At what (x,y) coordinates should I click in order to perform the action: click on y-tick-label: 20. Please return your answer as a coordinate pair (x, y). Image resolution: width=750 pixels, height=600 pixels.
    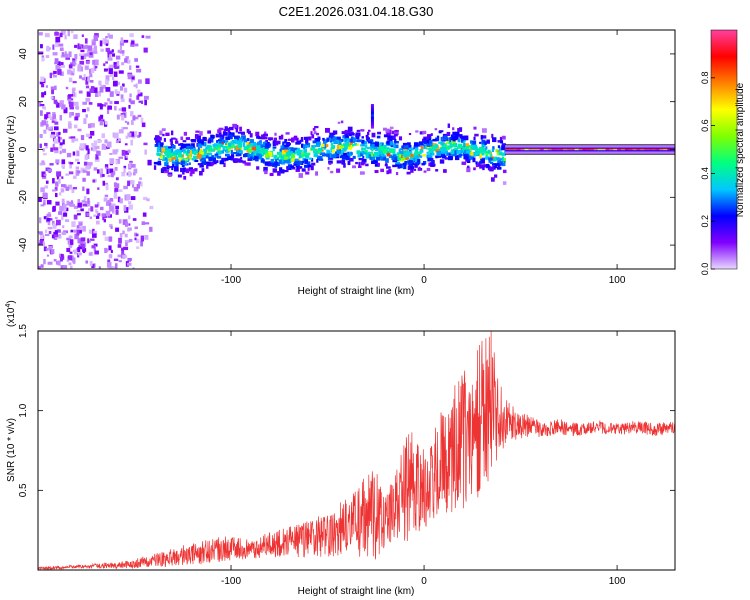
    Looking at the image, I should click on (23, 102).